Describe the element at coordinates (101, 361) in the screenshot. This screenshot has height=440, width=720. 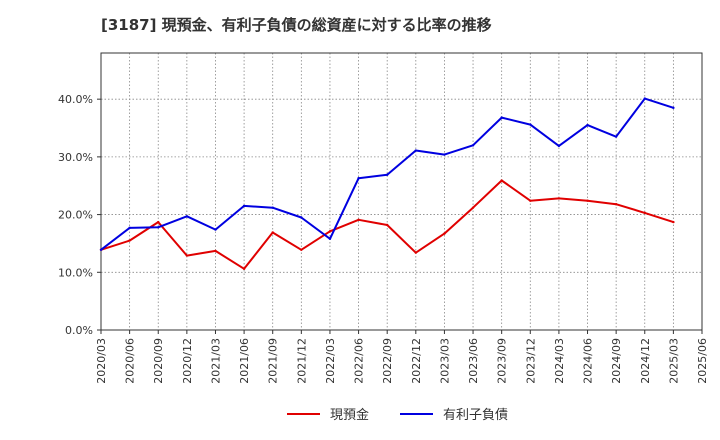
I see `x-tick-label: 2020/03` at that location.